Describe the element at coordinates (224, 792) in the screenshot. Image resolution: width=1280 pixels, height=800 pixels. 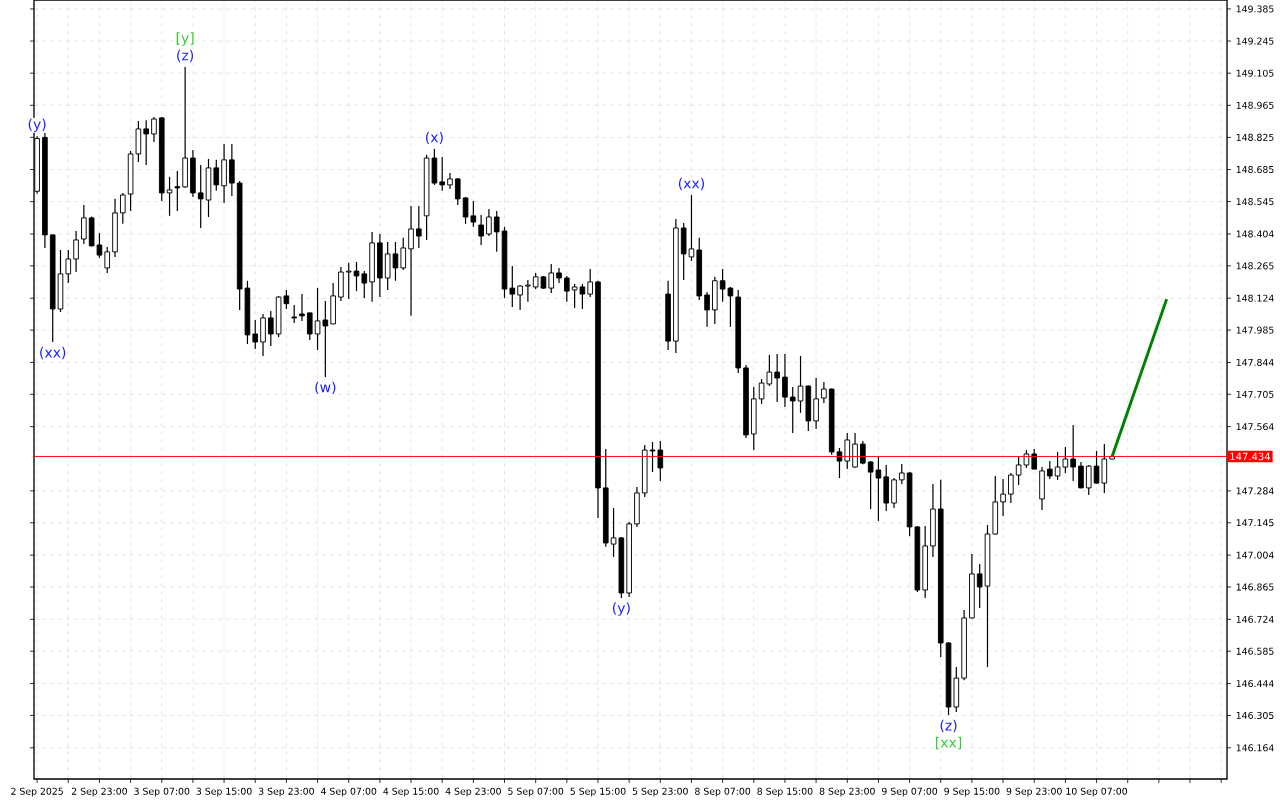
I see `x-tick-label: 3 Sep 15:00` at that location.